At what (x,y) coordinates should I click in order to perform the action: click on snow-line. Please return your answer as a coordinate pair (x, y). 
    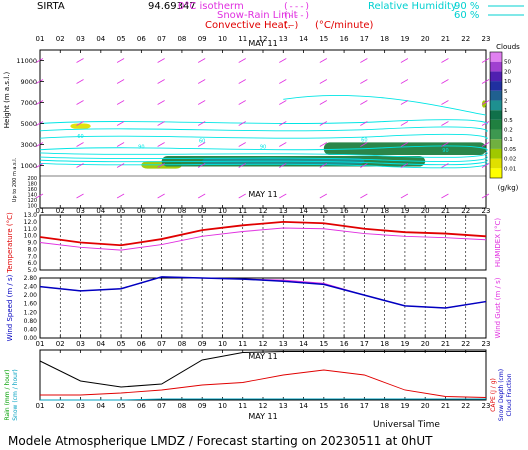
    Looking at the image, I should click on (263, 399).